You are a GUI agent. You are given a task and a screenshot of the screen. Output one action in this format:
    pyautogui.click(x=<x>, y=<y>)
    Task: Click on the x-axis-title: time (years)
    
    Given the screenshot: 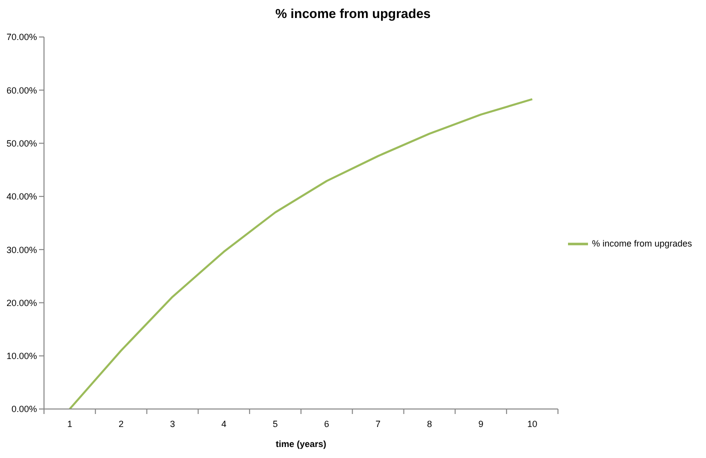 What is the action you would take?
    pyautogui.click(x=301, y=444)
    